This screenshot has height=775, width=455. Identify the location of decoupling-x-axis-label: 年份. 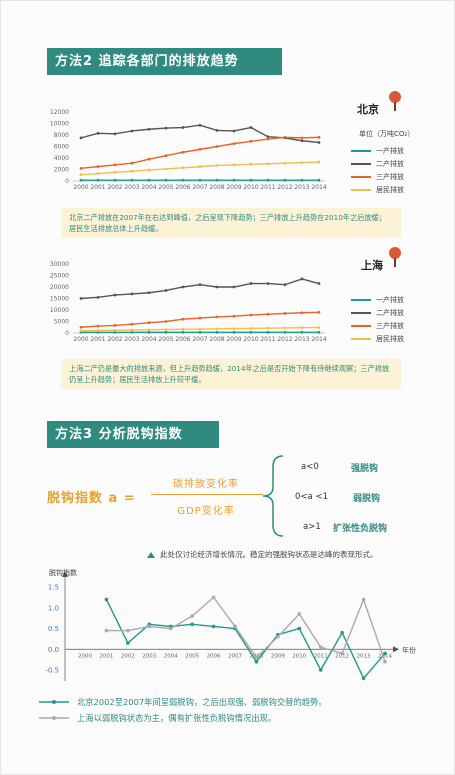
(409, 649).